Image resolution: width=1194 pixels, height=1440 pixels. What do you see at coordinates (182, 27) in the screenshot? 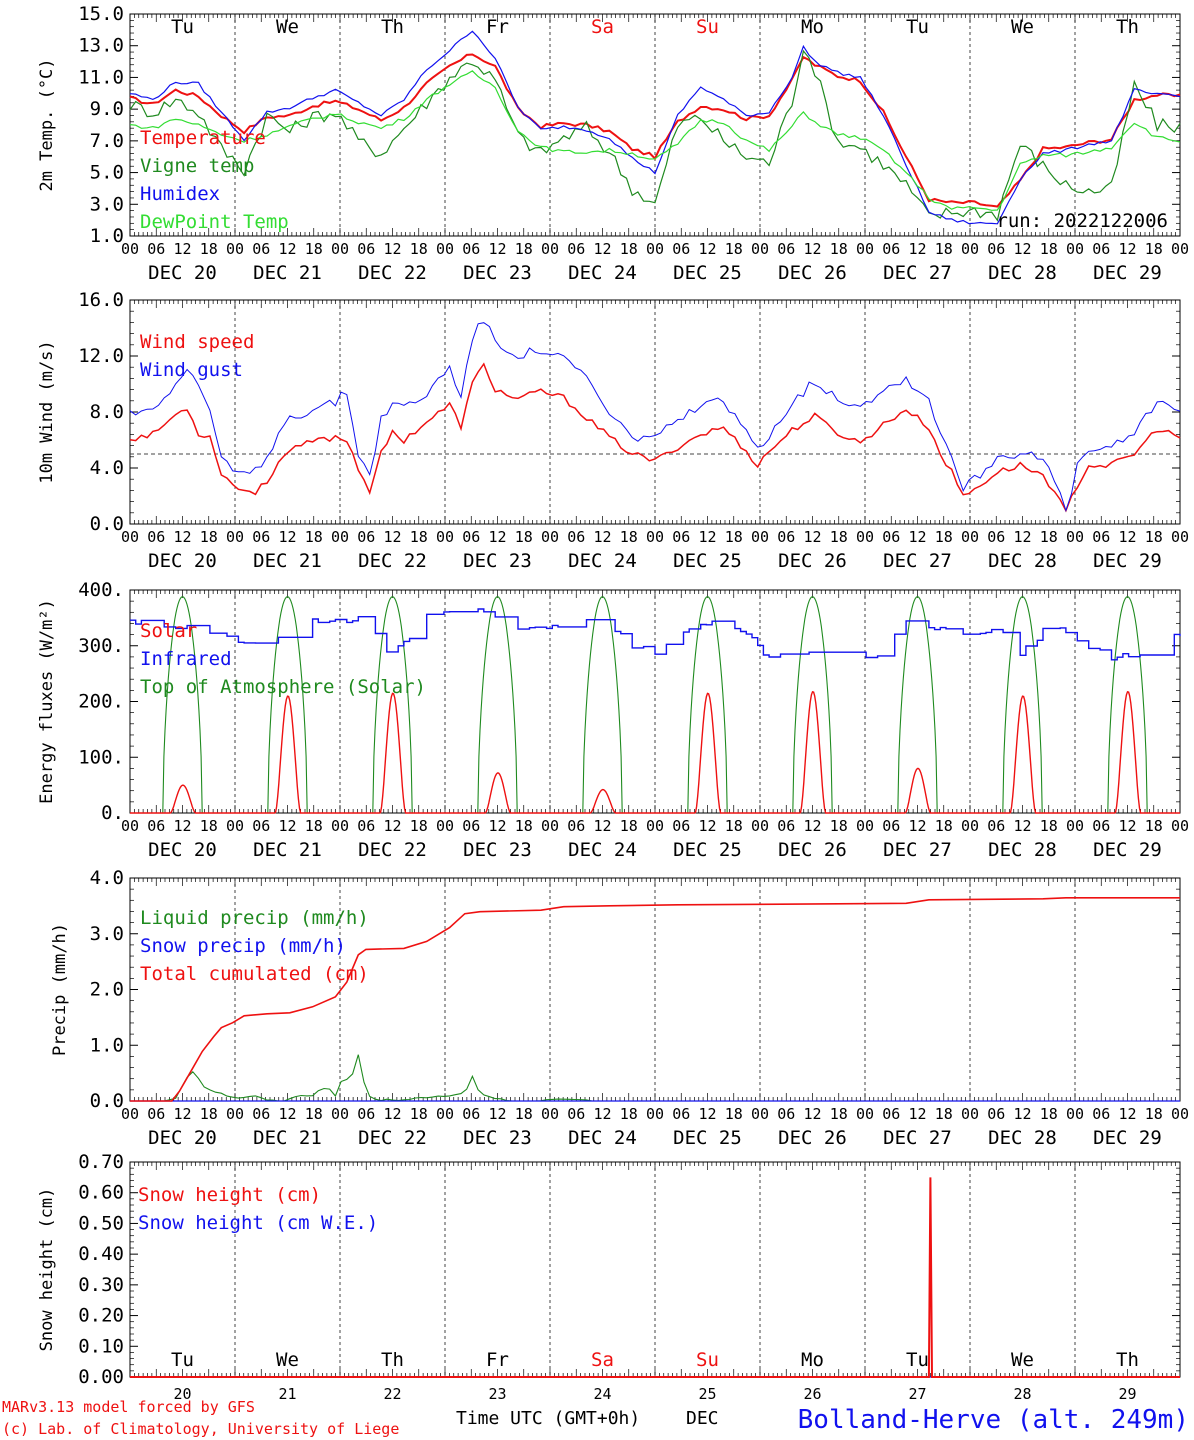
I see `day-of-week-label: Tu` at bounding box center [182, 27].